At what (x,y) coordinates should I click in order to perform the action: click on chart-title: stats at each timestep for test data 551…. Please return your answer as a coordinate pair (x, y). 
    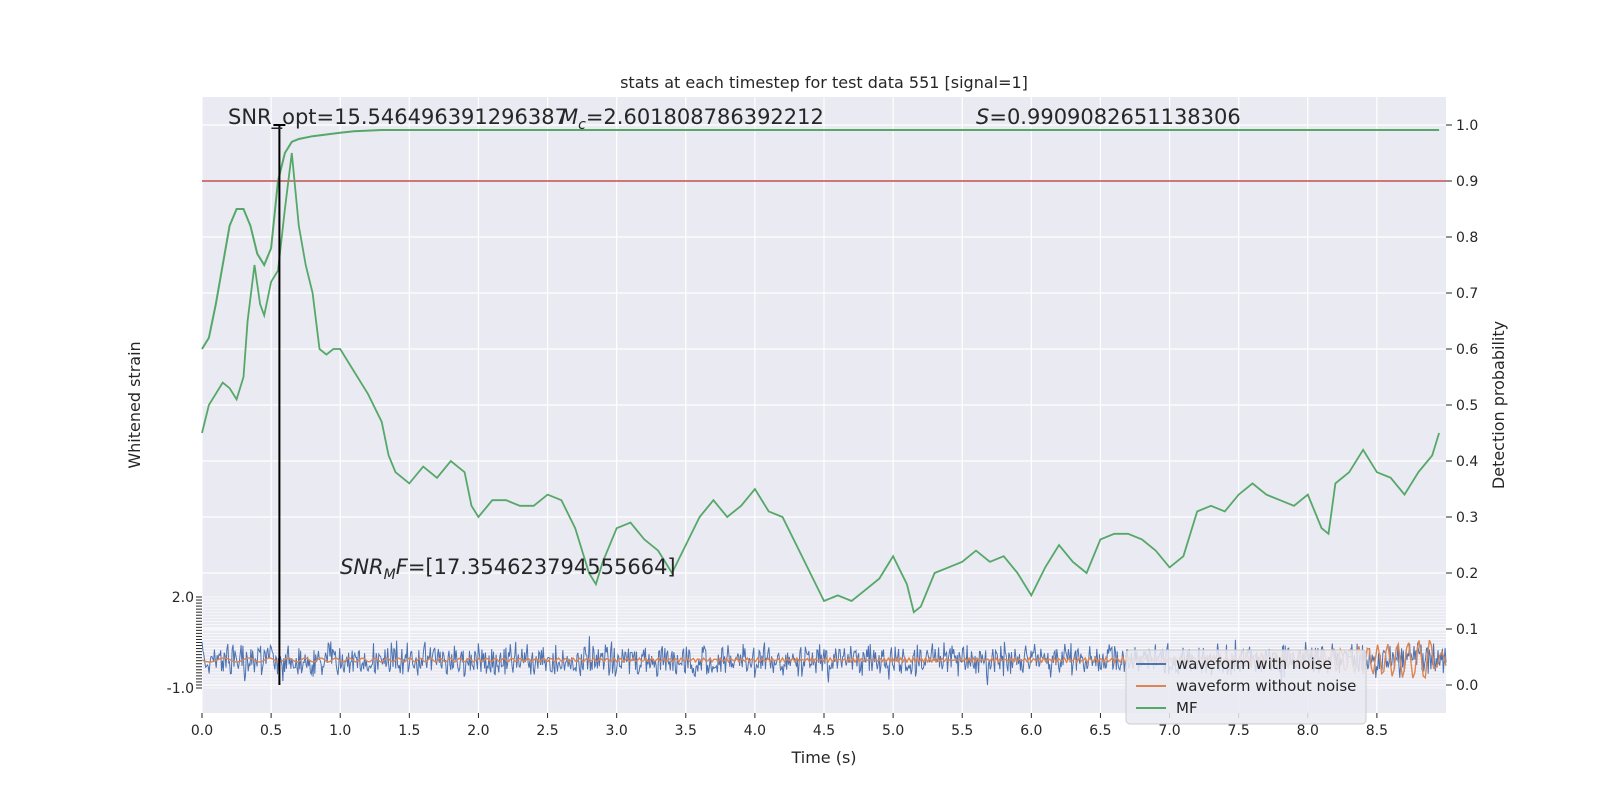
    Looking at the image, I should click on (824, 82).